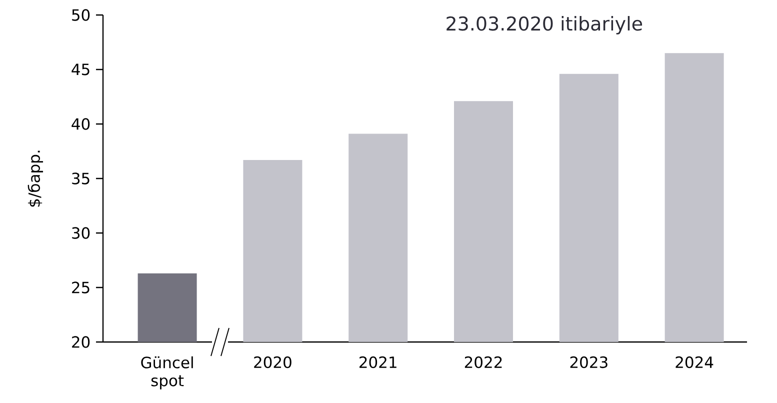 This screenshot has height=403, width=777. Describe the element at coordinates (167, 373) in the screenshot. I see `x-tick-label: Güncel spot` at that location.